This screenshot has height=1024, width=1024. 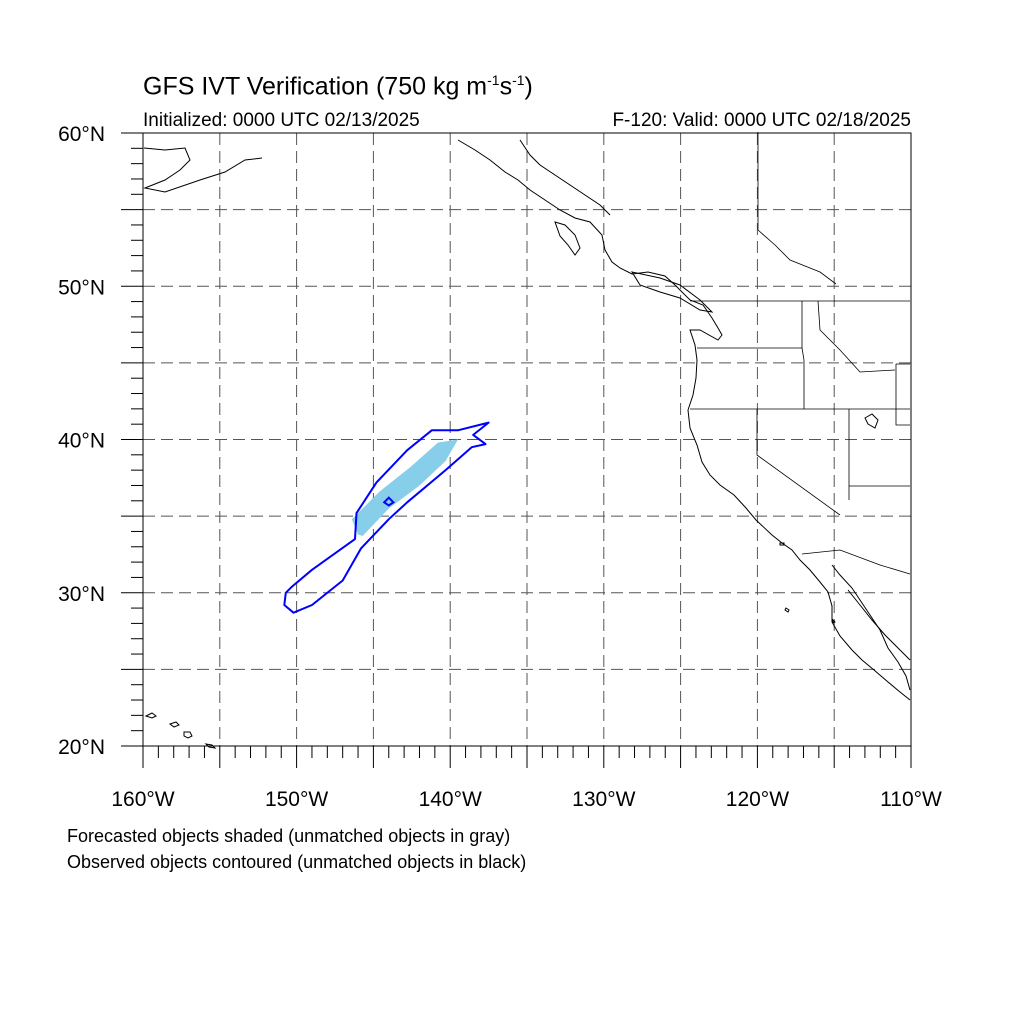 What do you see at coordinates (81, 441) in the screenshot?
I see `lat-label: 40°N` at bounding box center [81, 441].